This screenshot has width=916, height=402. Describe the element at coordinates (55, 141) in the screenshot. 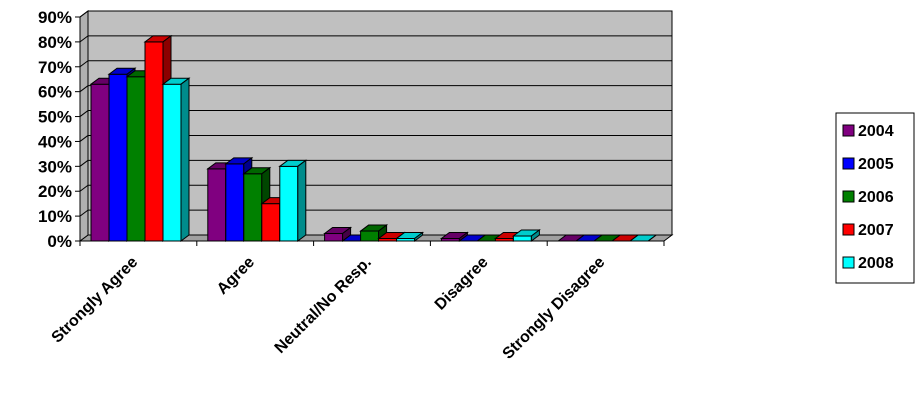

I see `y-tick-label: 40%` at that location.